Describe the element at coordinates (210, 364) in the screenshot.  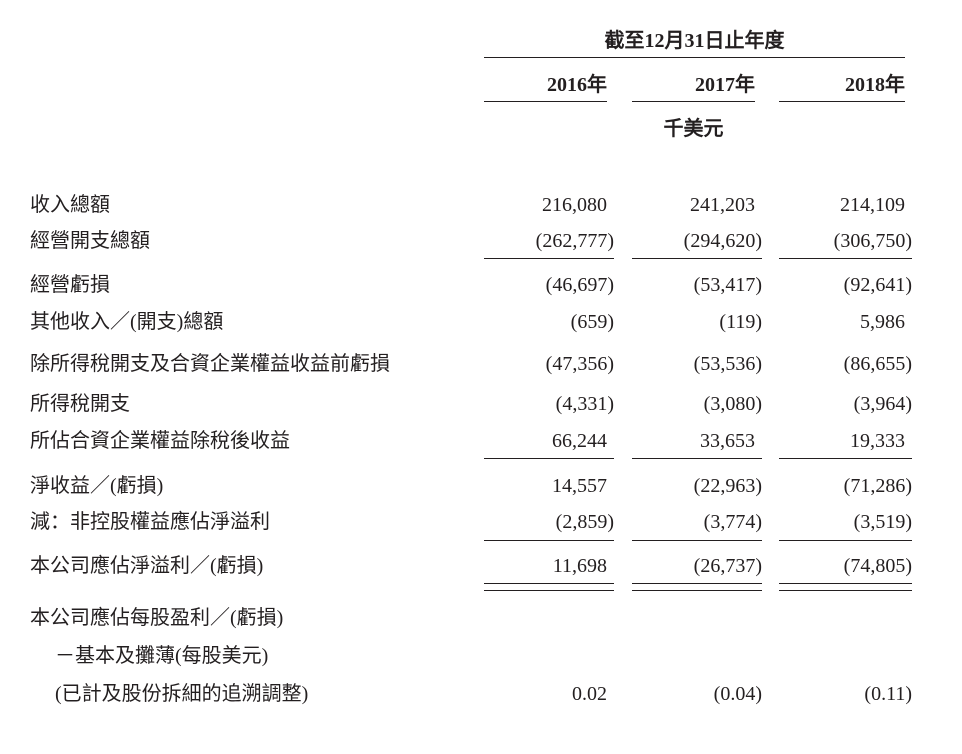
I see `row-label: 除所得稅開支及合資企業權益收益前虧損` at that location.